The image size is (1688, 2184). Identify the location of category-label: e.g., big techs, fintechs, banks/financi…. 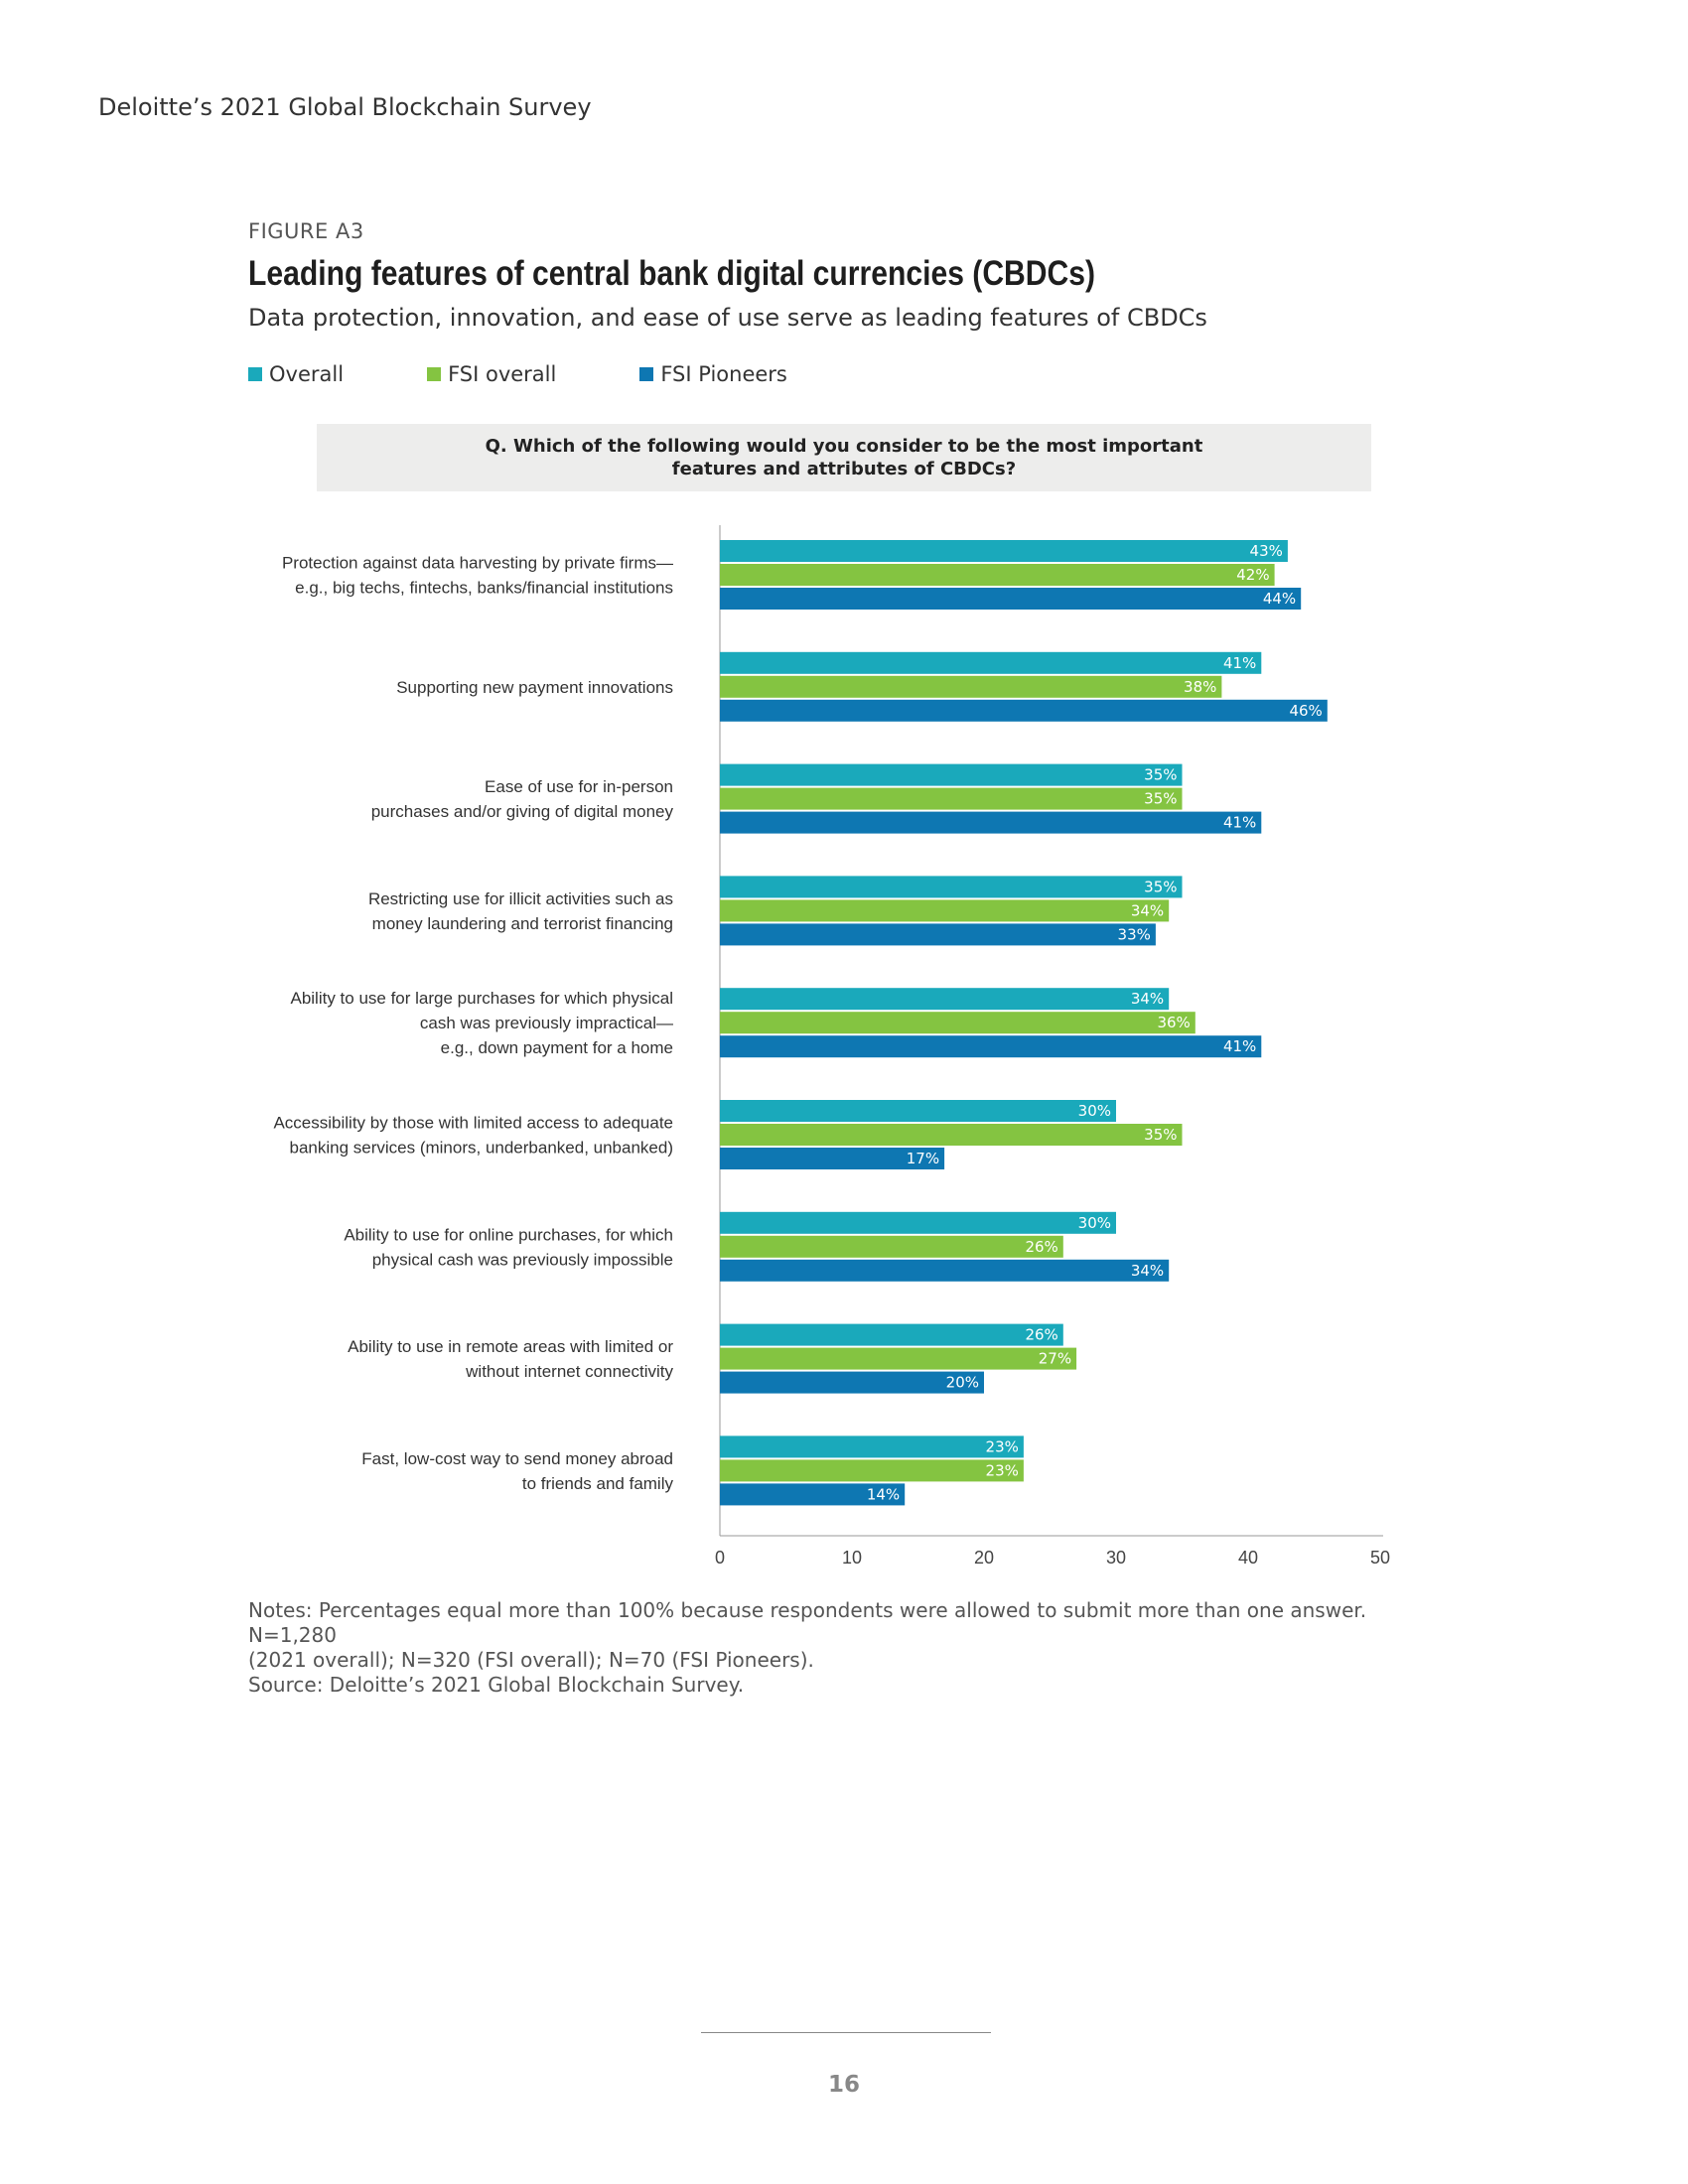
(484, 588).